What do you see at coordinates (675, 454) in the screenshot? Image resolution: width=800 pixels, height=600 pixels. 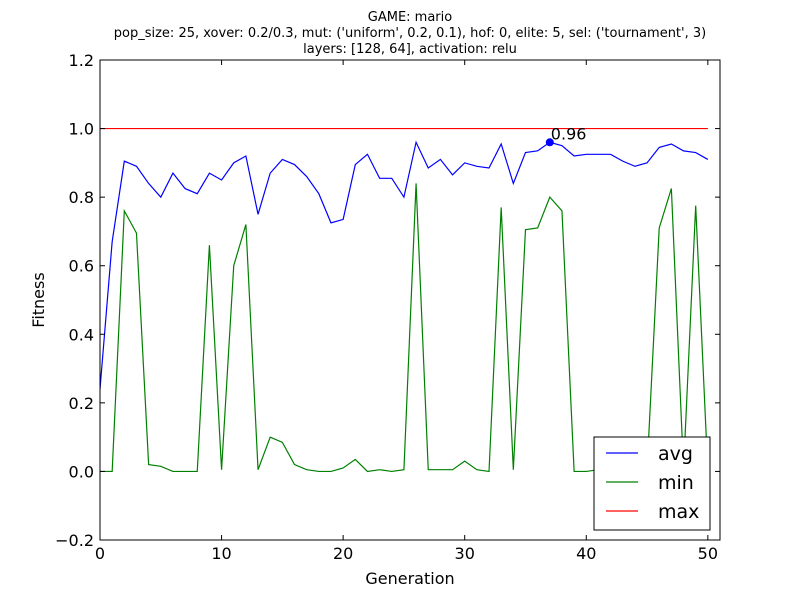 I see `legend-label-avg: avg` at bounding box center [675, 454].